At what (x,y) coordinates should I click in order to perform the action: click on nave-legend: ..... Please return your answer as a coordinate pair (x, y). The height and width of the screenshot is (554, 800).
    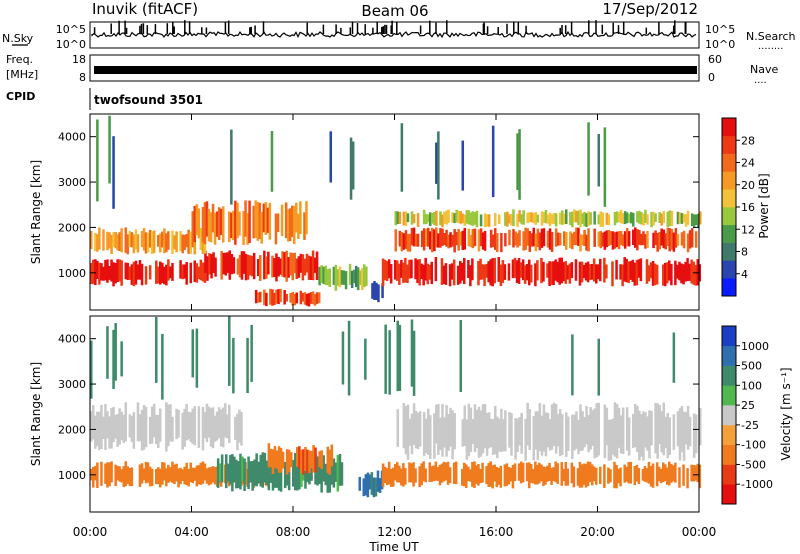
    Looking at the image, I should click on (760, 80).